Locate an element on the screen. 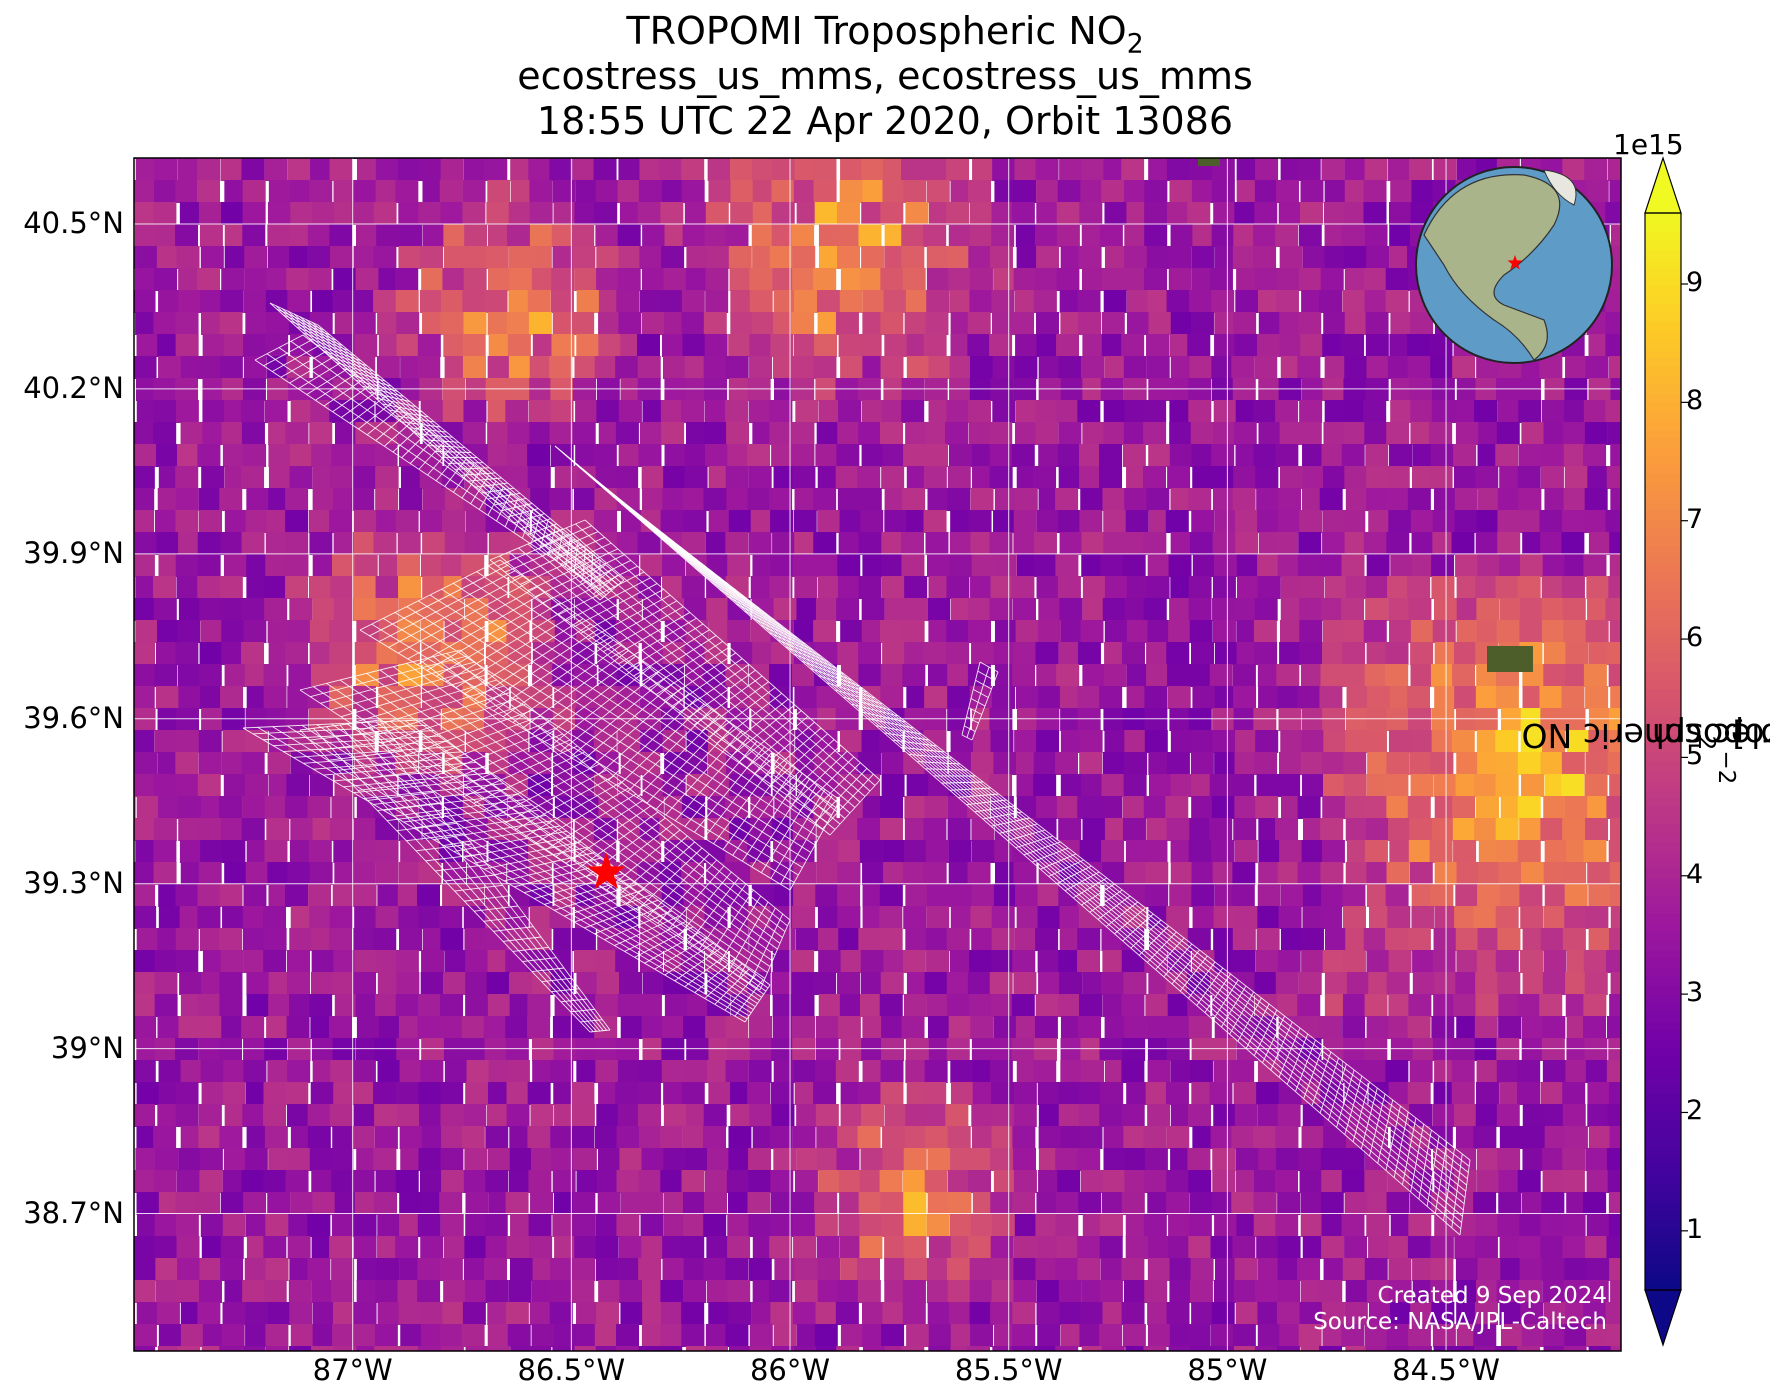 This screenshot has height=1398, width=1770. longitude-tick-label: 87°W is located at coordinates (352, 1370).